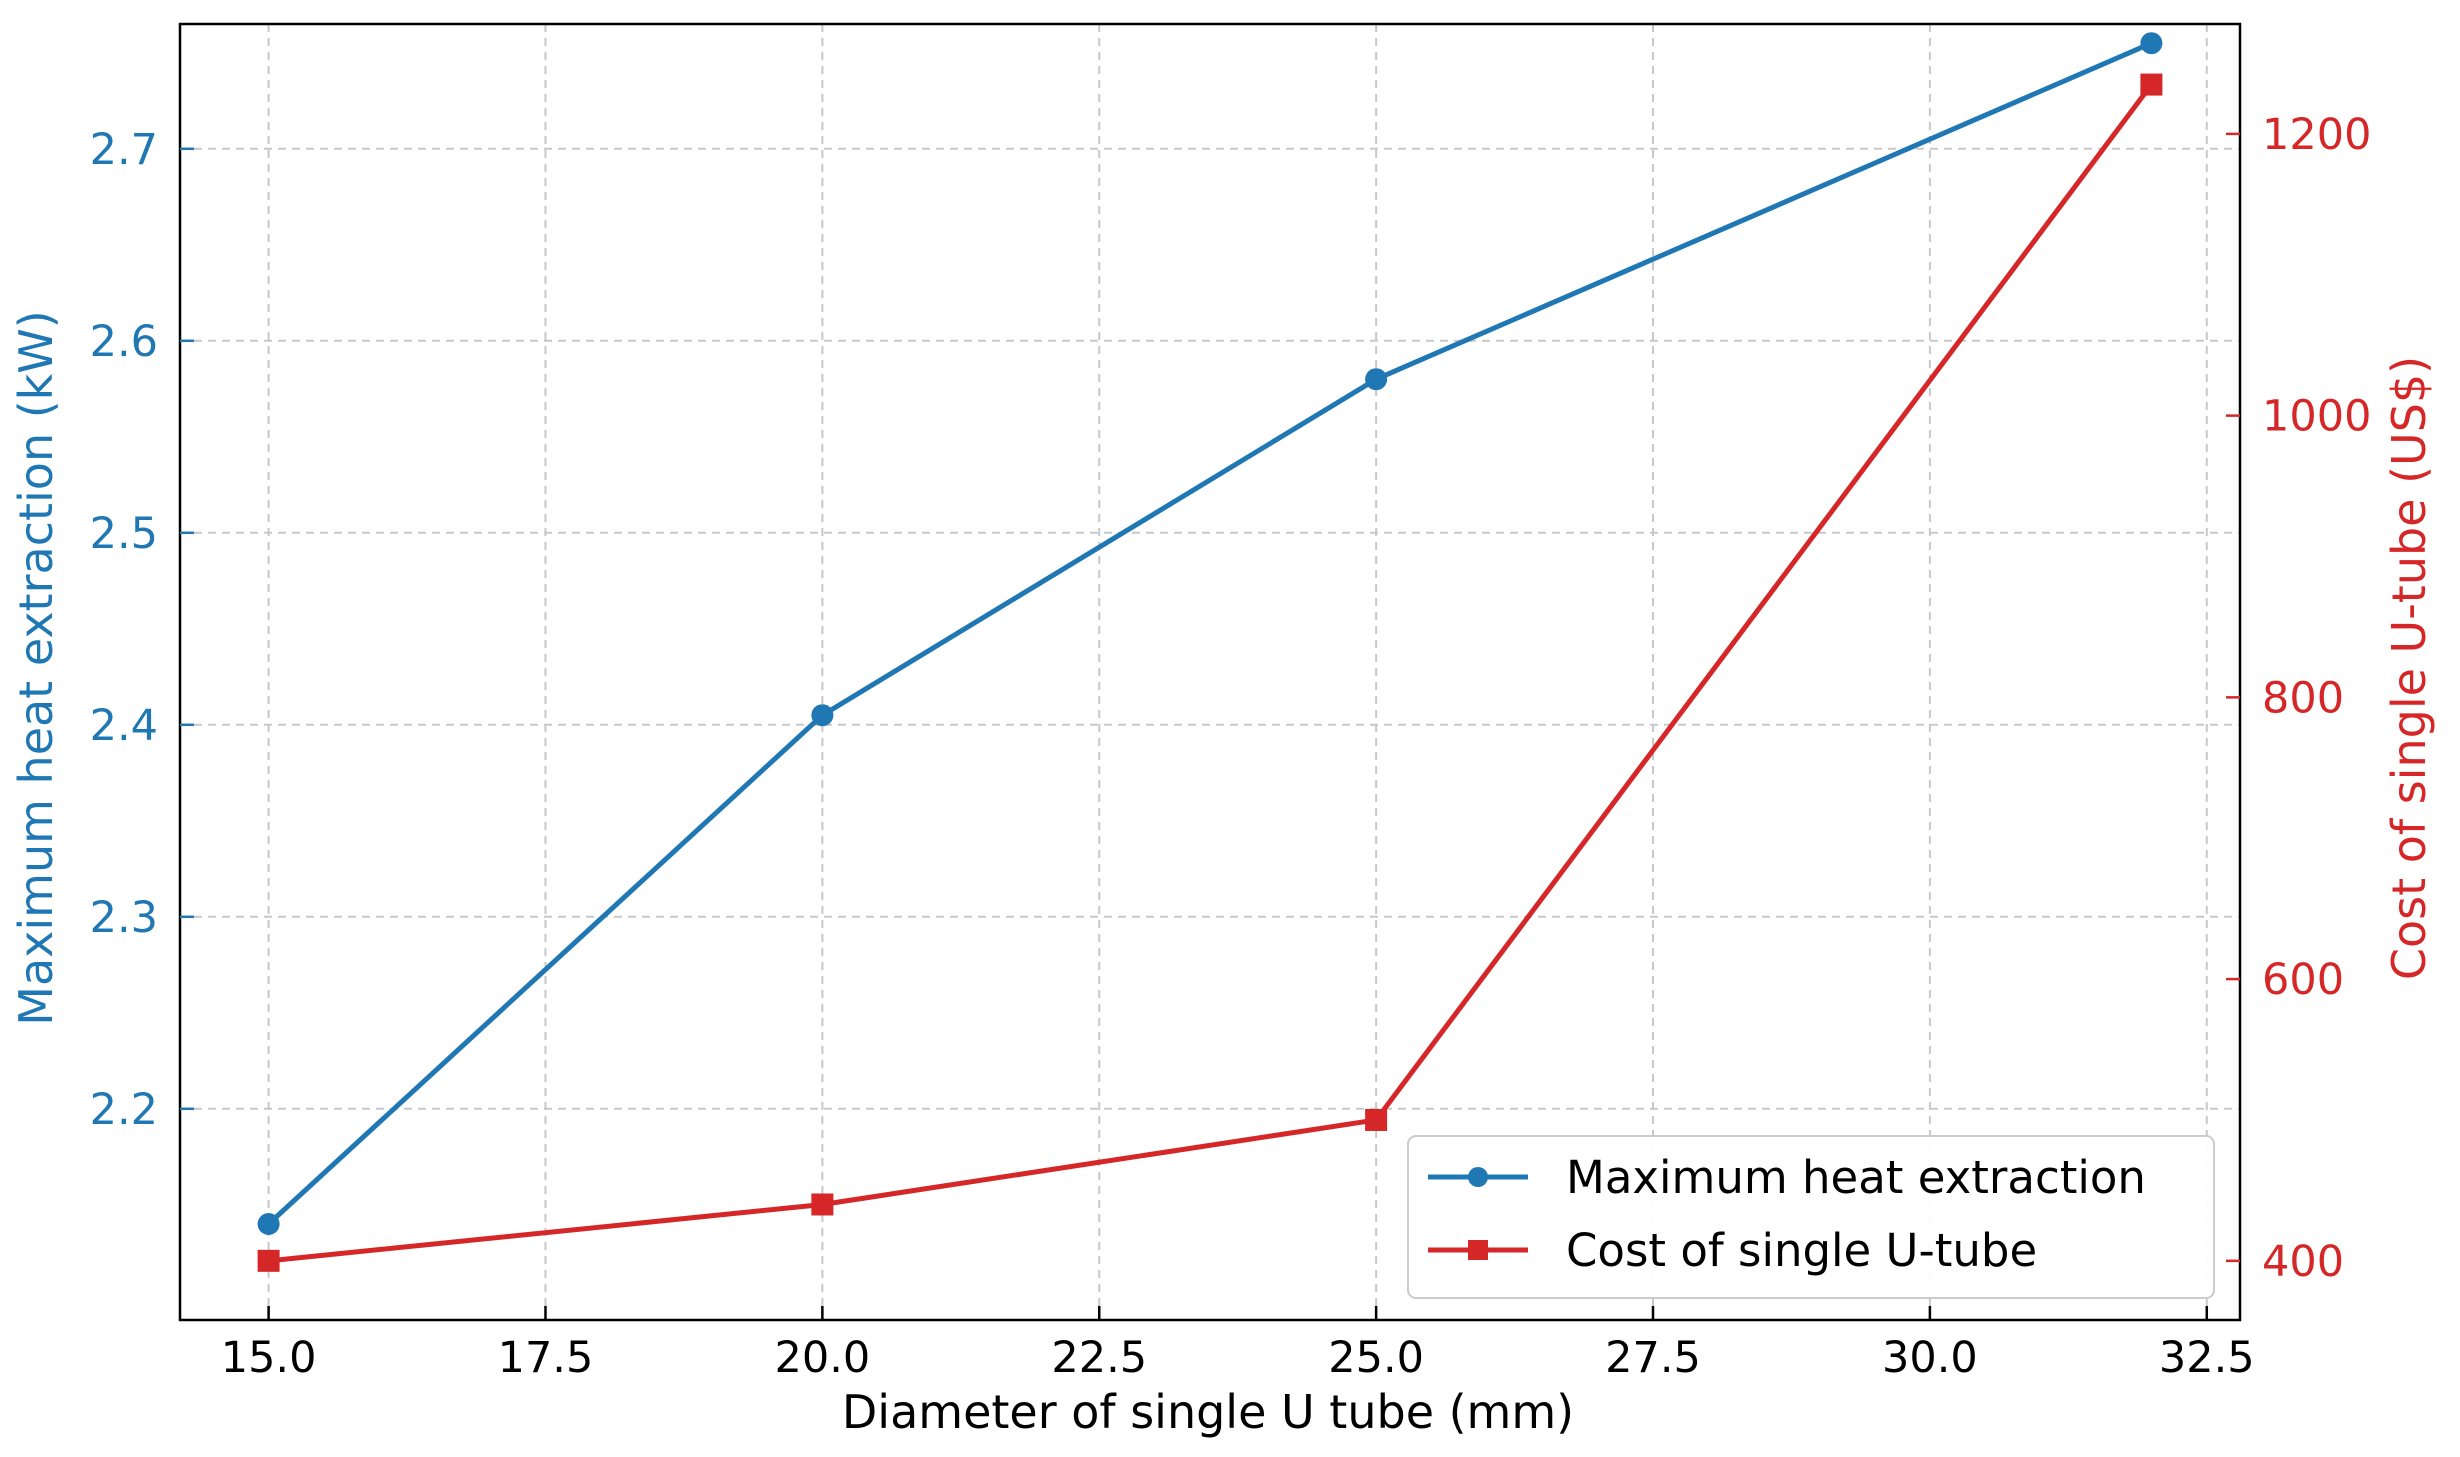 This screenshot has width=2460, height=1457. What do you see at coordinates (1856, 1177) in the screenshot?
I see `legend-label-heat: Maximum heat extraction` at bounding box center [1856, 1177].